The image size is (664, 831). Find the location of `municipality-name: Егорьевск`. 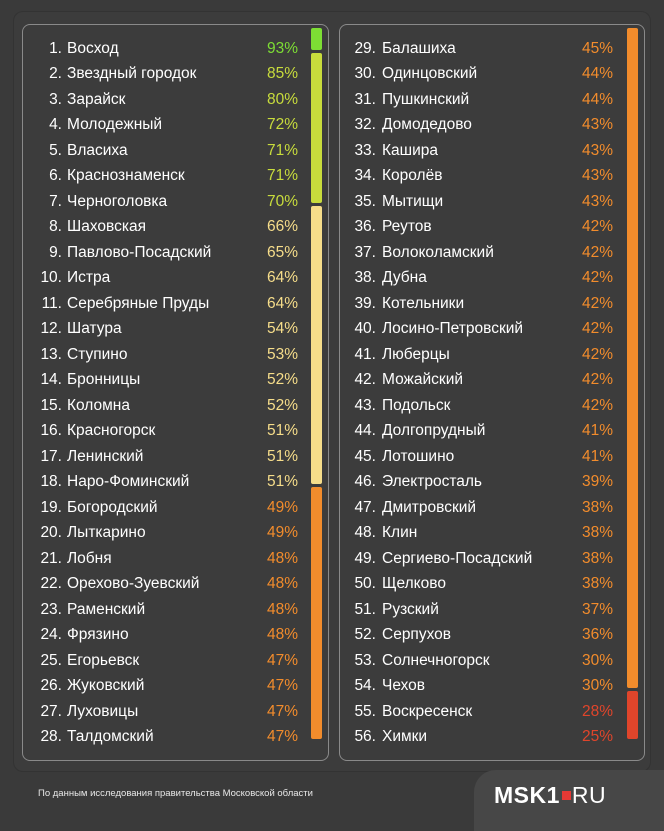

municipality-name: Егорьевск is located at coordinates (103, 660).